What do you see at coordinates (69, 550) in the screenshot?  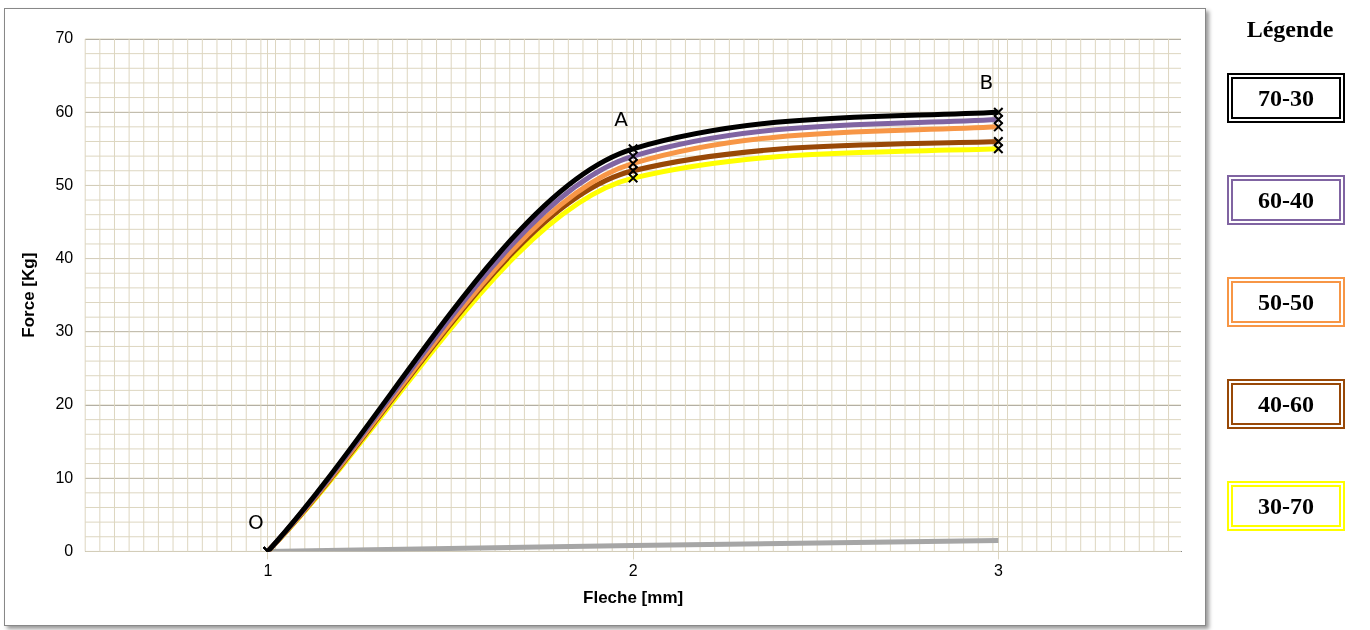 I see `y-tick-label: 0` at bounding box center [69, 550].